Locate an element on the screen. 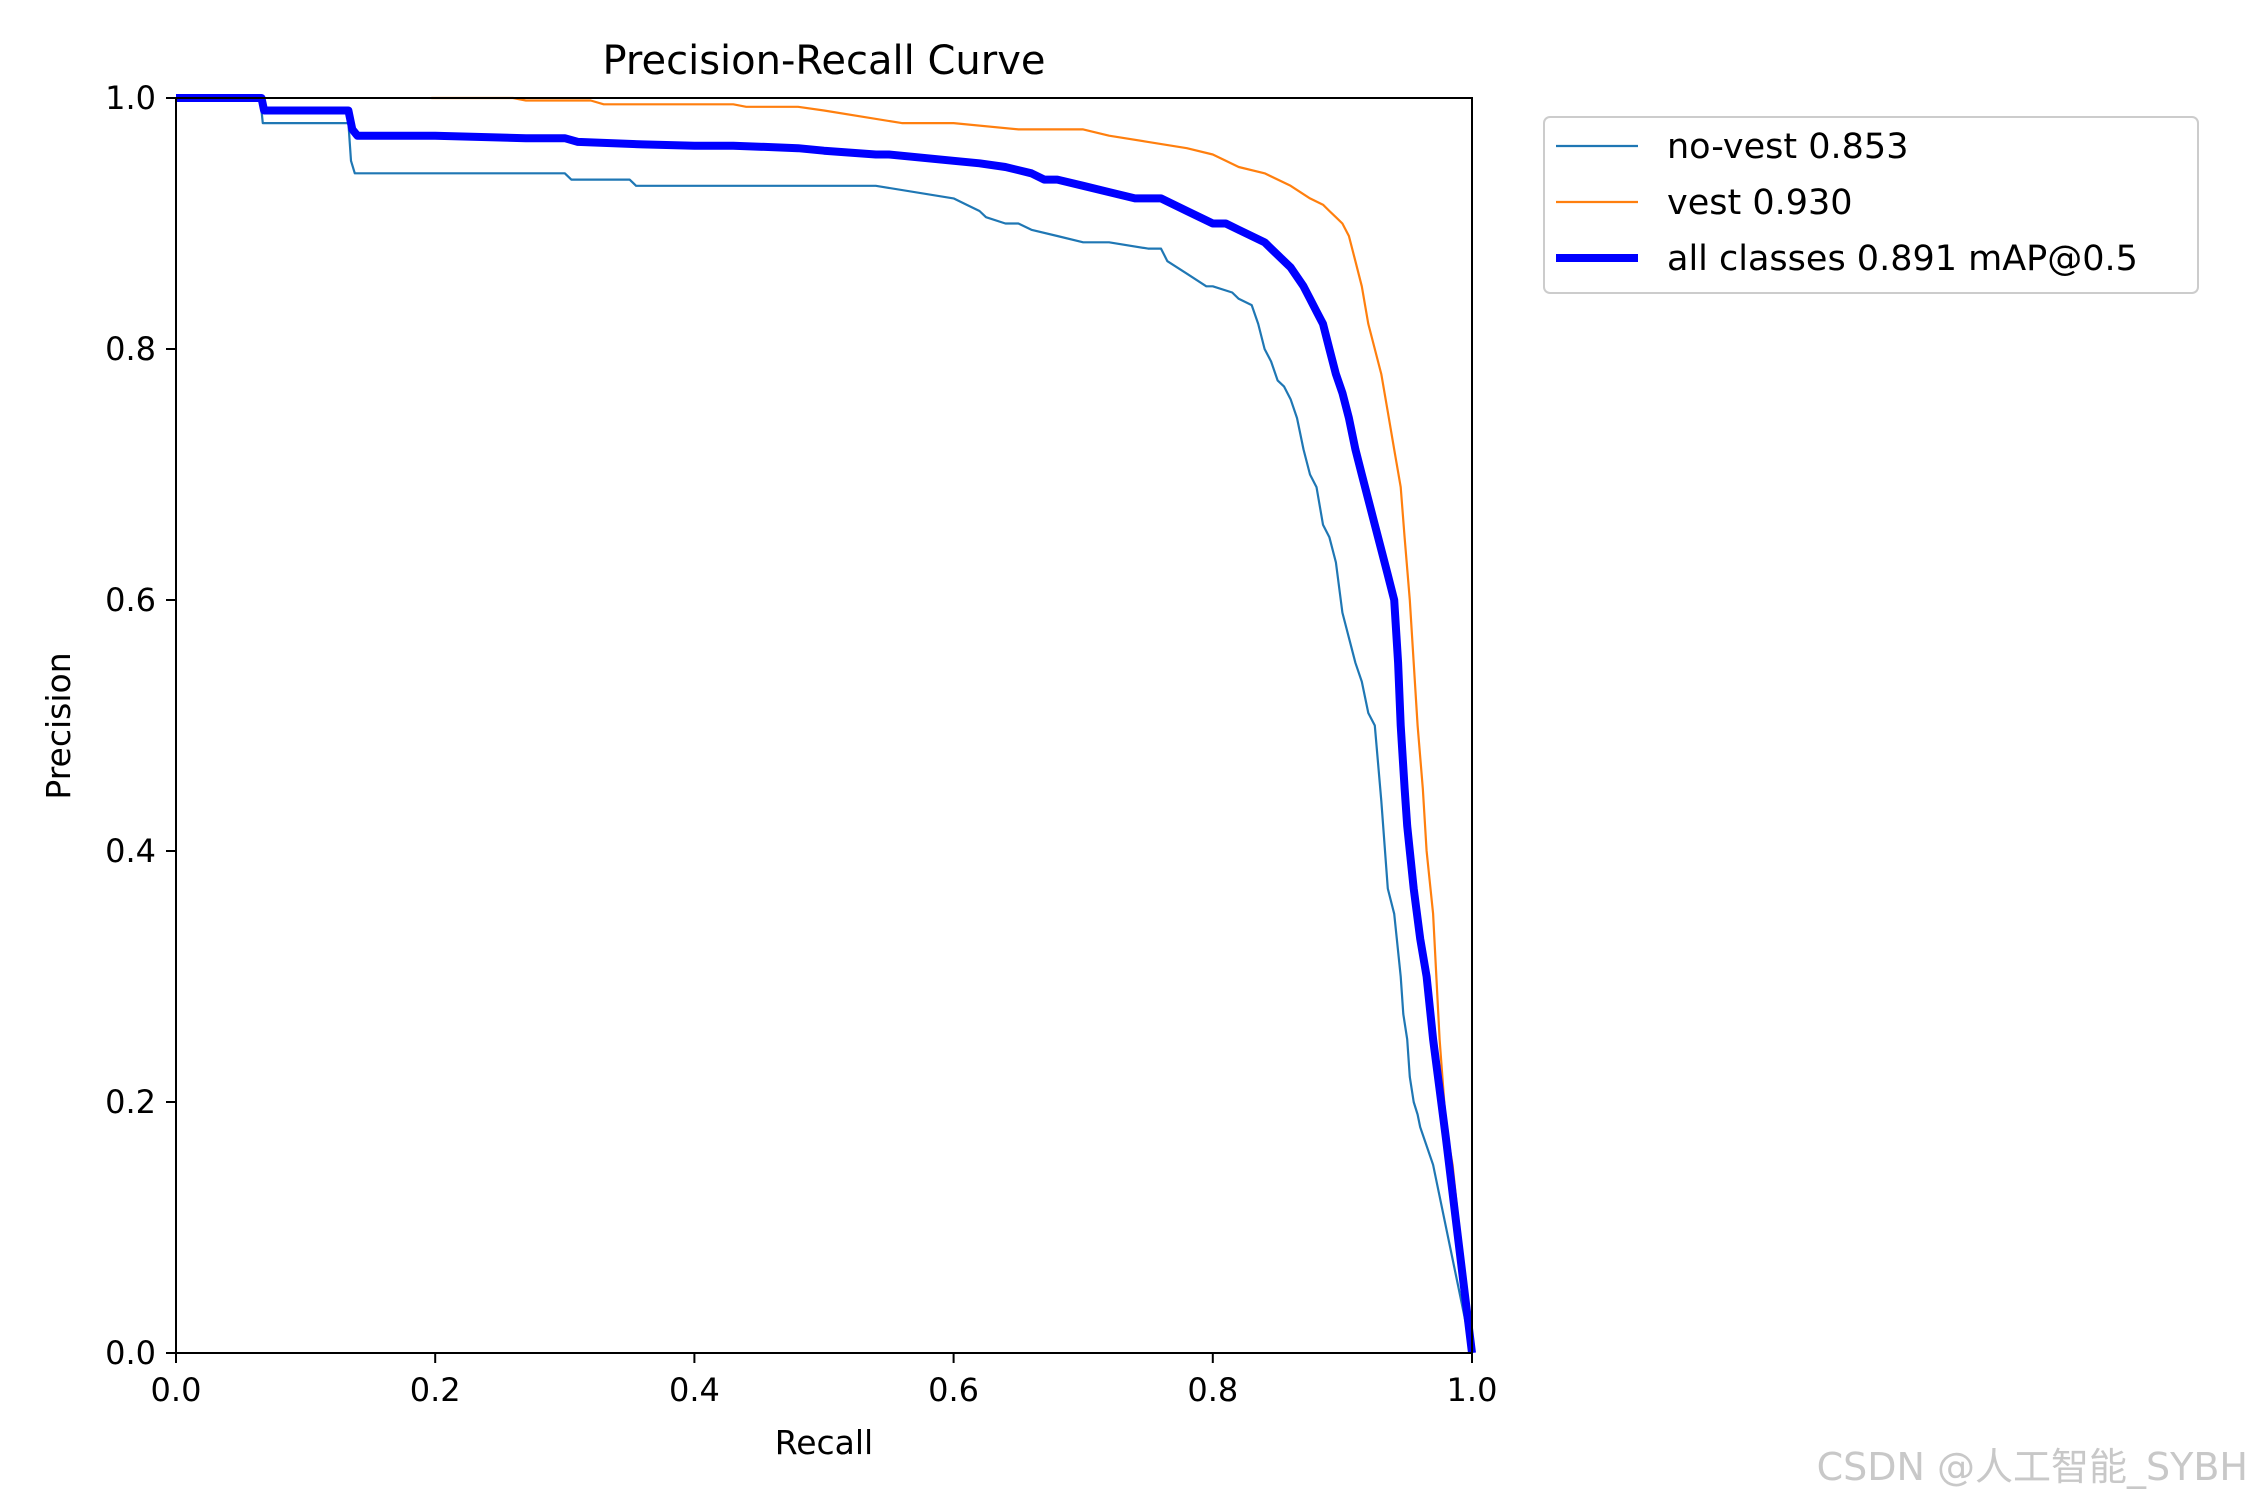 The image size is (2250, 1500). y-axis-title: Precision is located at coordinates (58, 725).